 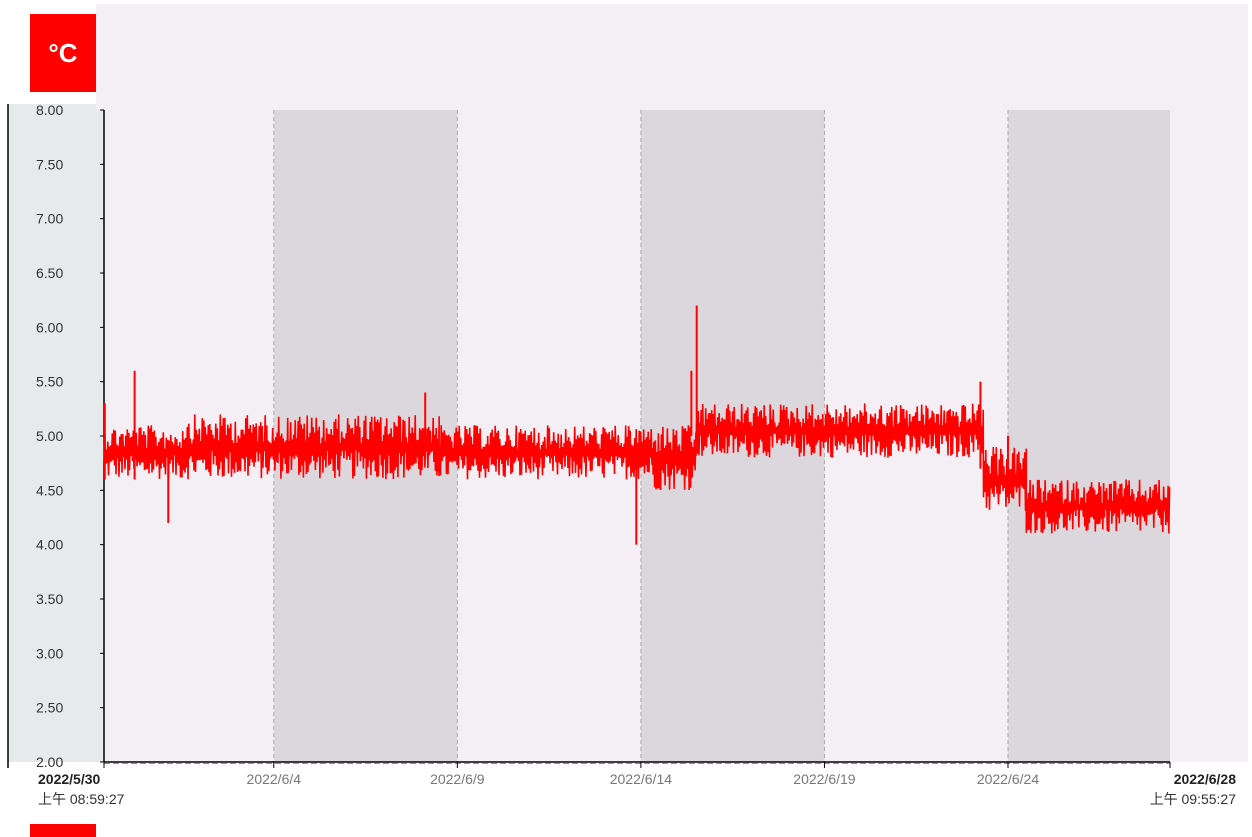 I want to click on series-line, so click(x=637, y=468).